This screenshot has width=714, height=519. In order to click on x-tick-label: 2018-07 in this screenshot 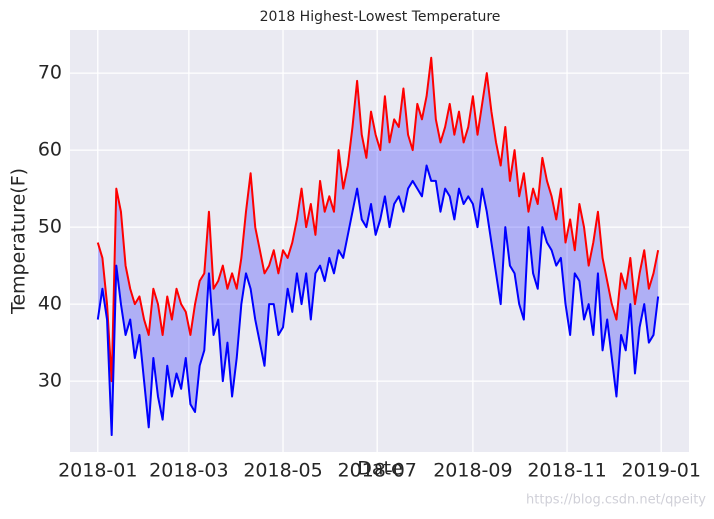, I will do `click(376, 471)`.